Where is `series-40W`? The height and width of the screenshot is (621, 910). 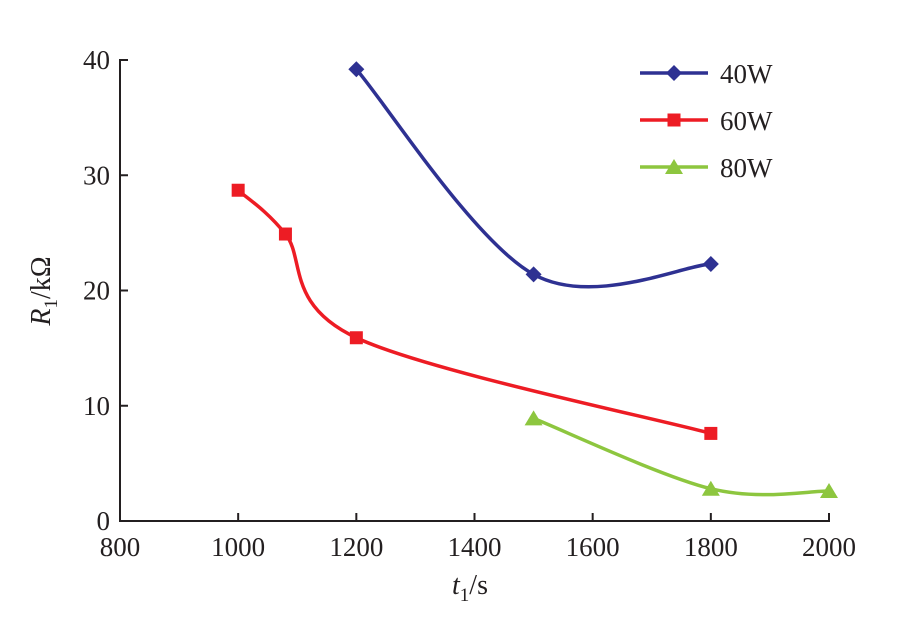 series-40W is located at coordinates (533, 175).